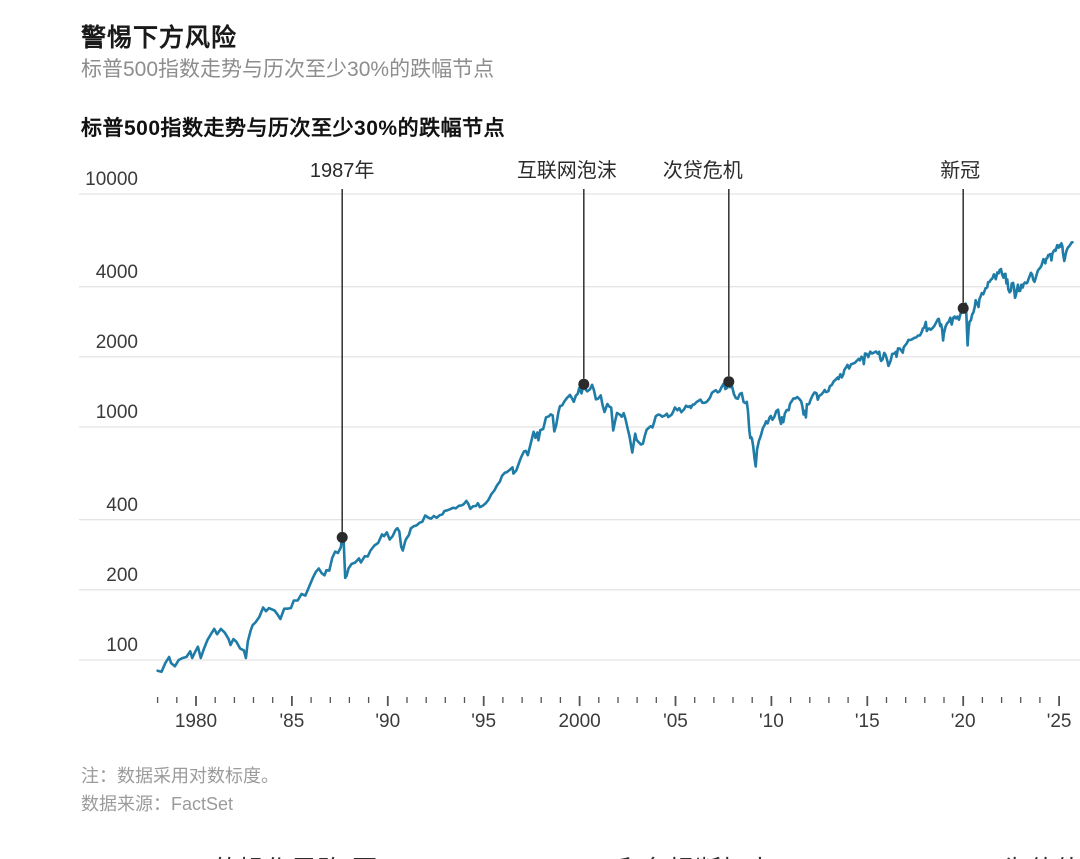  Describe the element at coordinates (960, 171) in the screenshot. I see `annotation-label: 新冠` at that location.